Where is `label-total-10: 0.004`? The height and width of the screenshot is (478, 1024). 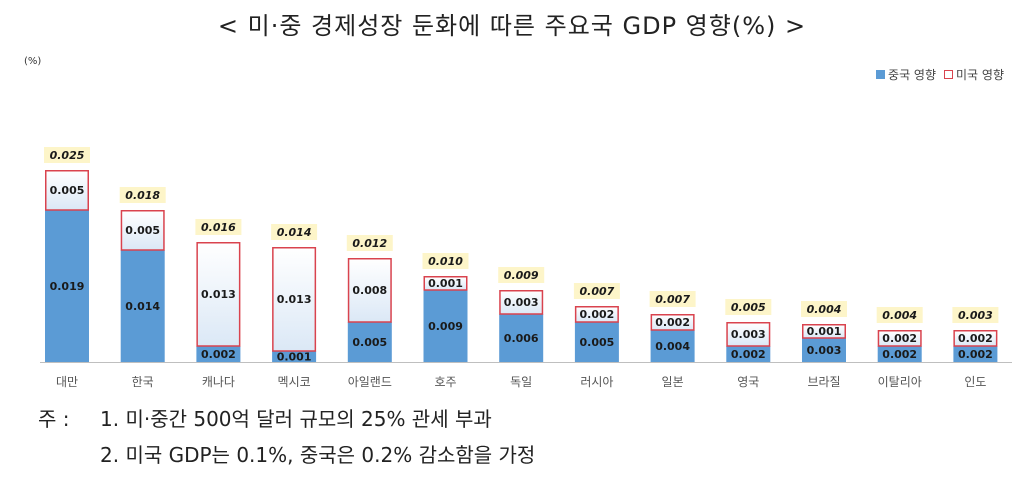
label-total-10: 0.004 is located at coordinates (824, 309).